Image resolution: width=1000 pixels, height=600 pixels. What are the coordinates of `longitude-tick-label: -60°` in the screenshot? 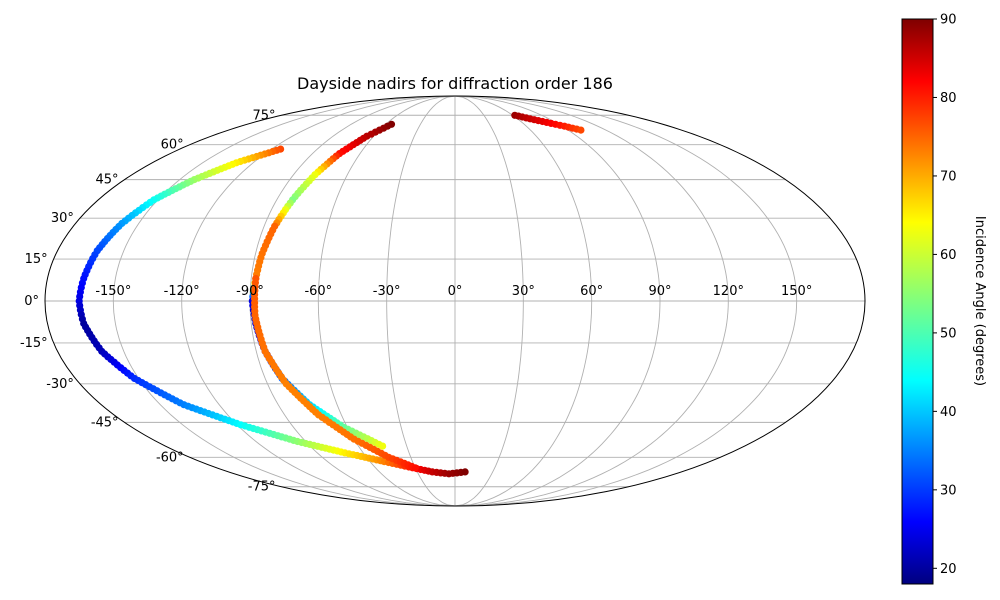 It's located at (318, 291).